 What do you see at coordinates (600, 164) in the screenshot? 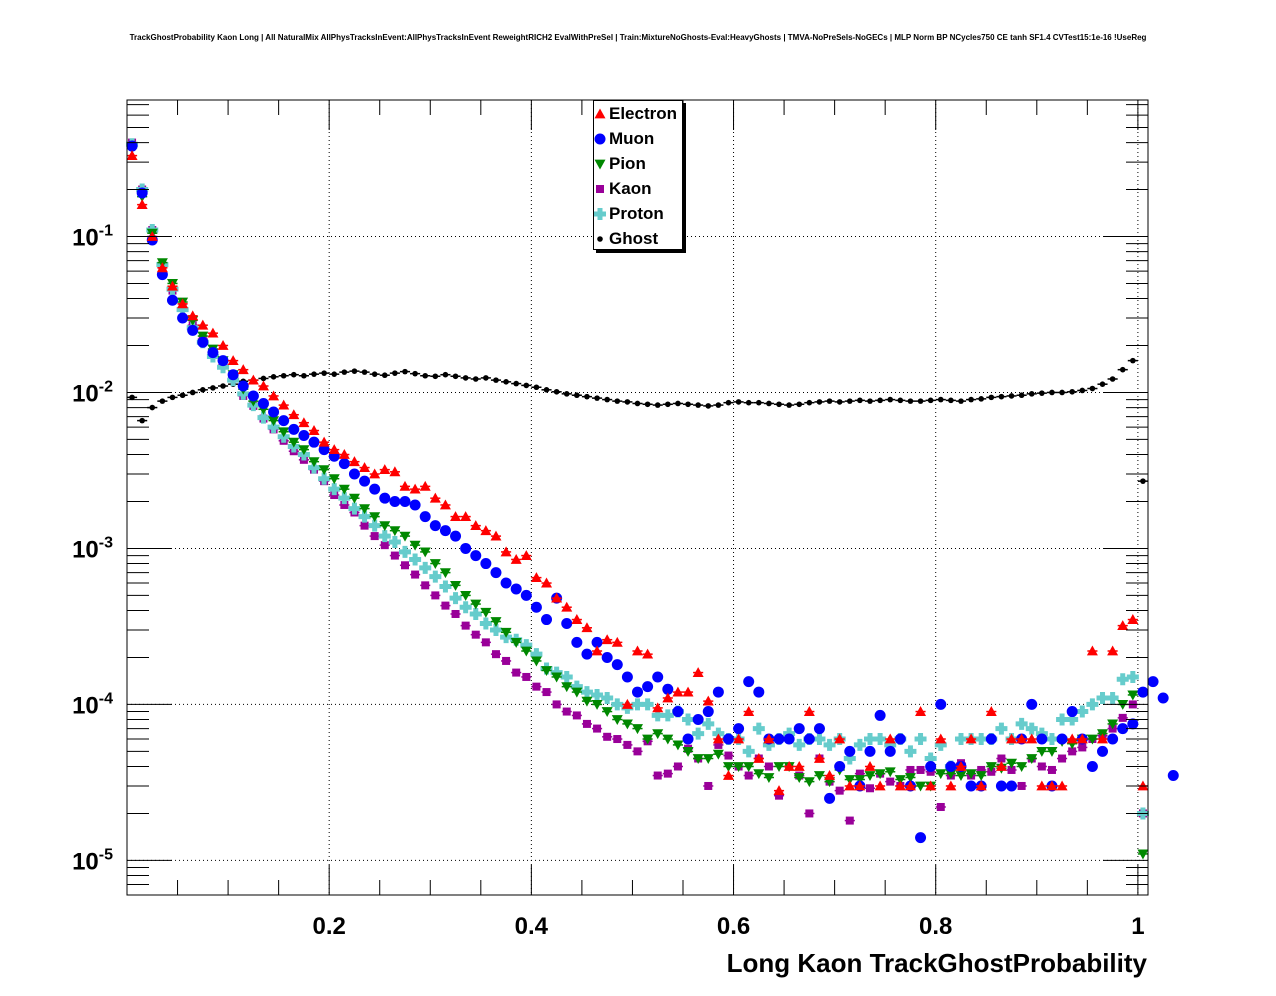
I see `triangle-down-marker-icon` at bounding box center [600, 164].